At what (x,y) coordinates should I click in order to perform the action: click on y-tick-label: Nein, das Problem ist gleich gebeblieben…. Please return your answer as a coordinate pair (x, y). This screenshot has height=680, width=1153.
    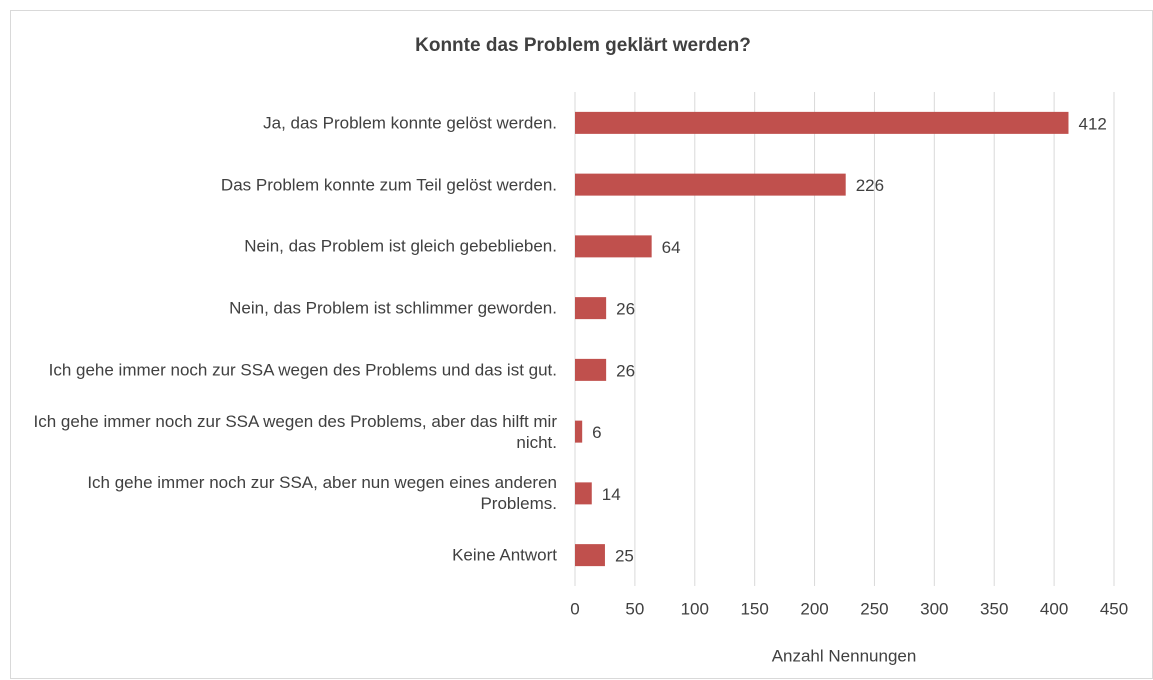
    Looking at the image, I should click on (400, 246).